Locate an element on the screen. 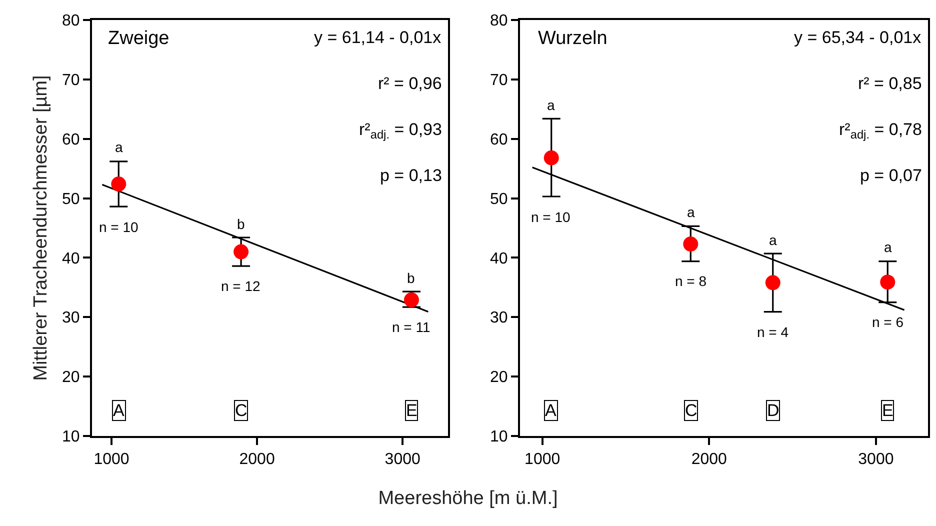 This screenshot has height=526, width=936. y-axis-title: Mittlerer Tracheendurchmesser [µm] is located at coordinates (41, 228).